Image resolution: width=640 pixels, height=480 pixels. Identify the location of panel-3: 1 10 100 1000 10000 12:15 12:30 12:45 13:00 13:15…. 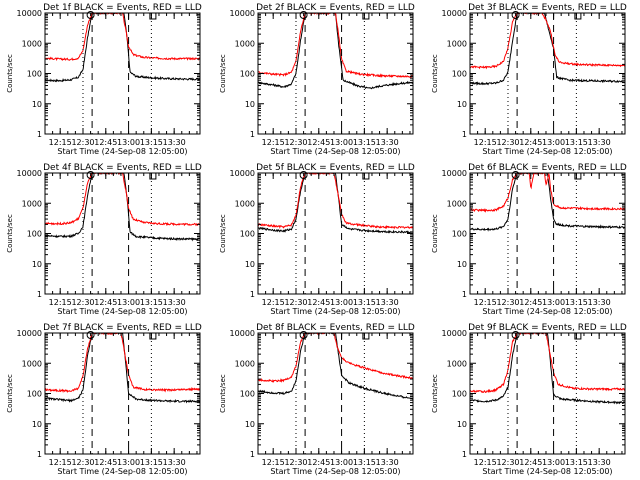
(529, 79).